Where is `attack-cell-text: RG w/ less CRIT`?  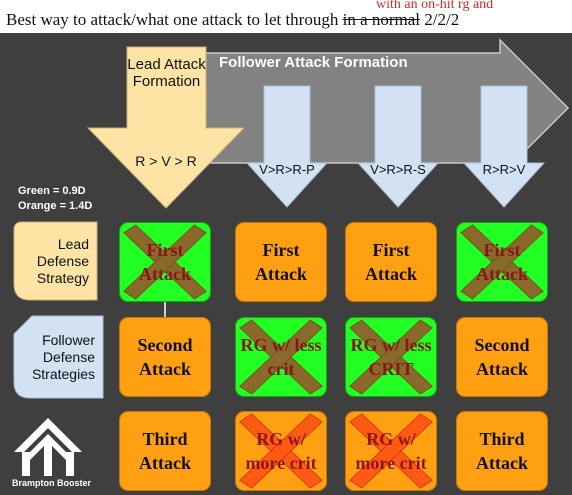
attack-cell-text: RG w/ less CRIT is located at coordinates (391, 357).